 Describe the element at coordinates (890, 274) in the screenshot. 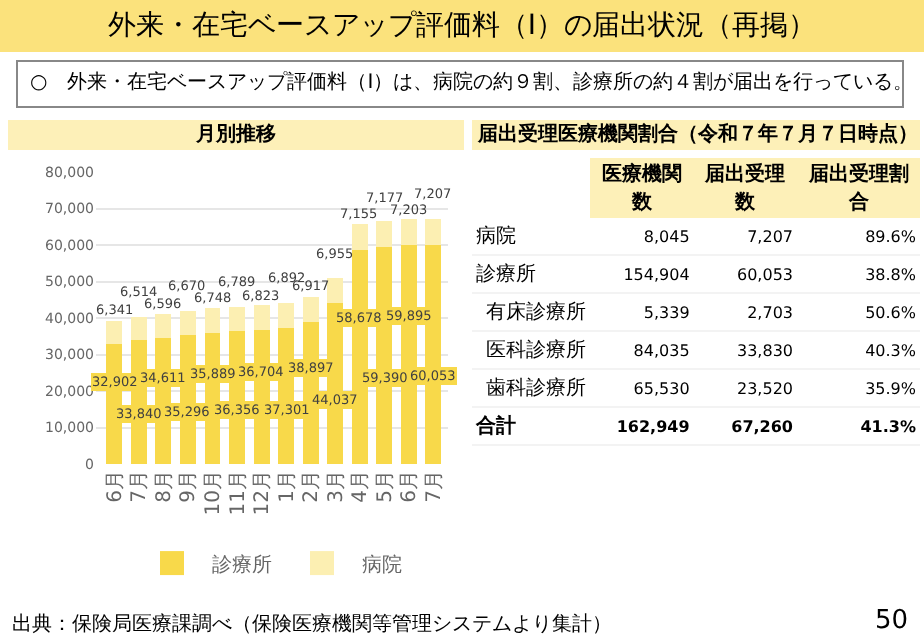

I see `text: 38.8%` at that location.